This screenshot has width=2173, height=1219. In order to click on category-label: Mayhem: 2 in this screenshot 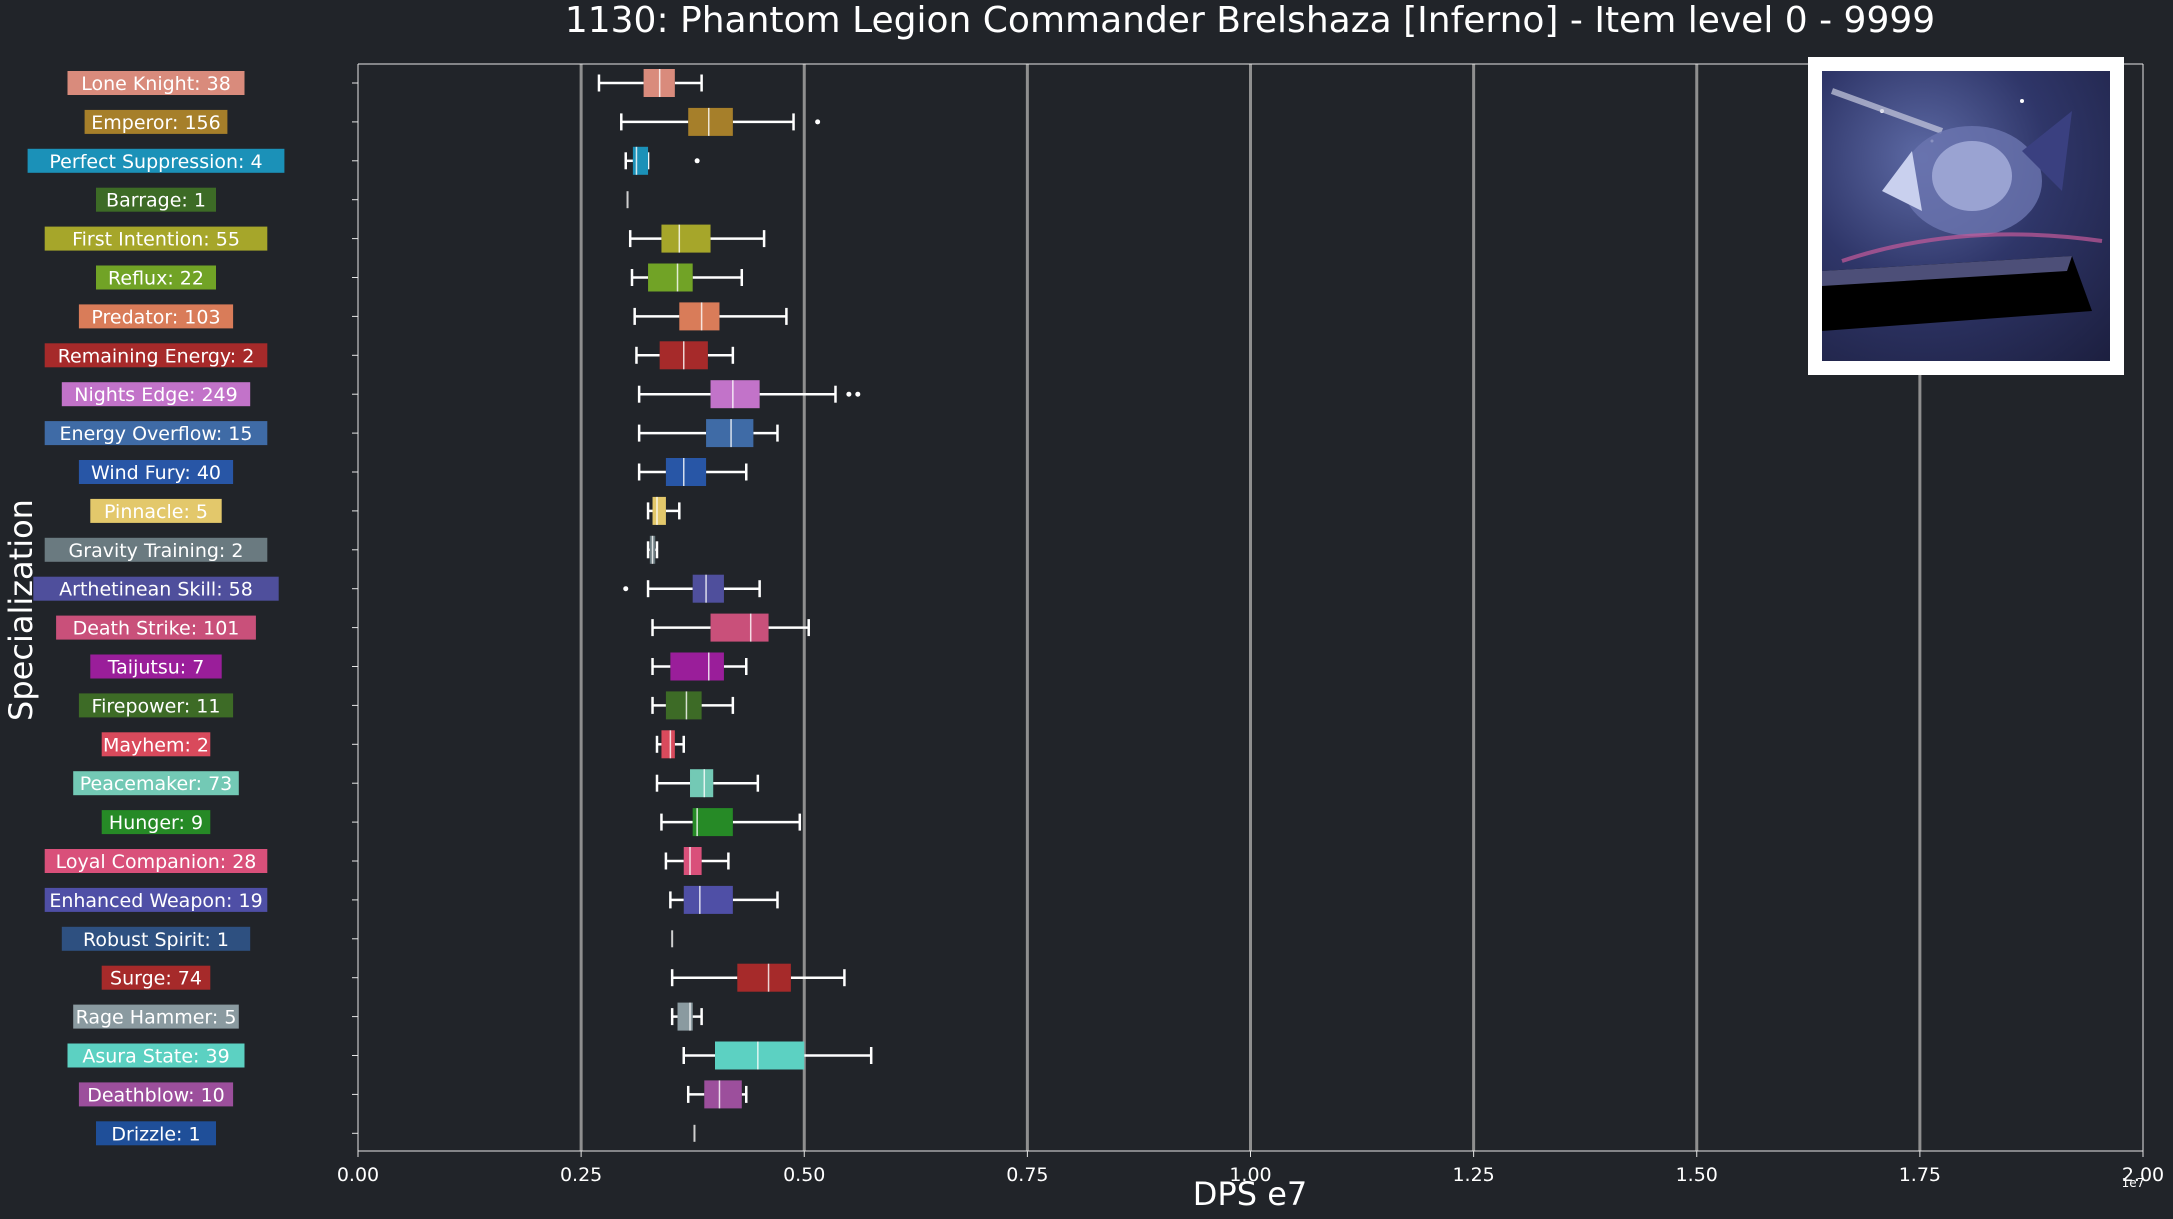, I will do `click(156, 744)`.